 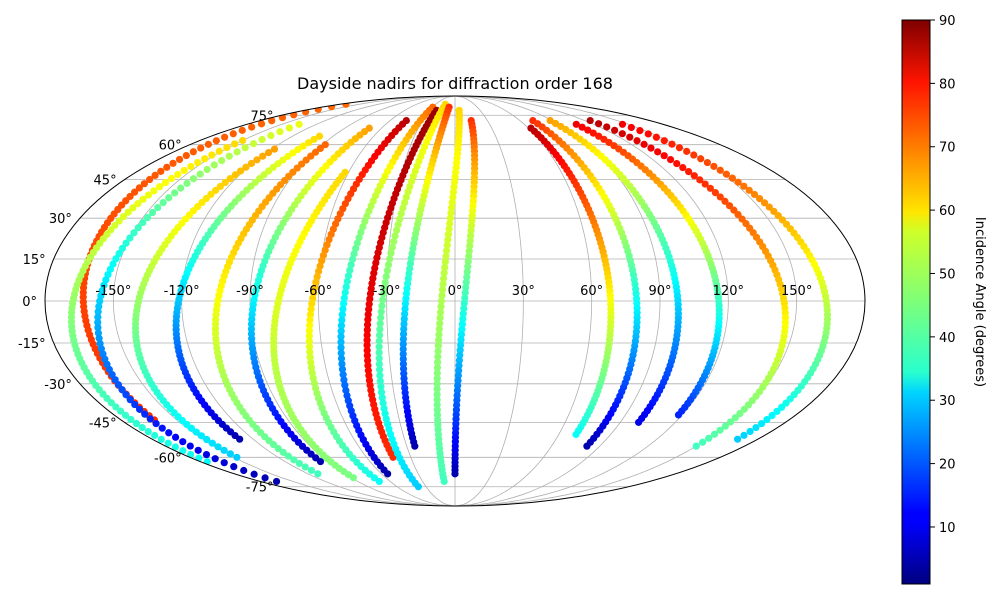 I want to click on y-tick-label: 15°, so click(x=34, y=260).